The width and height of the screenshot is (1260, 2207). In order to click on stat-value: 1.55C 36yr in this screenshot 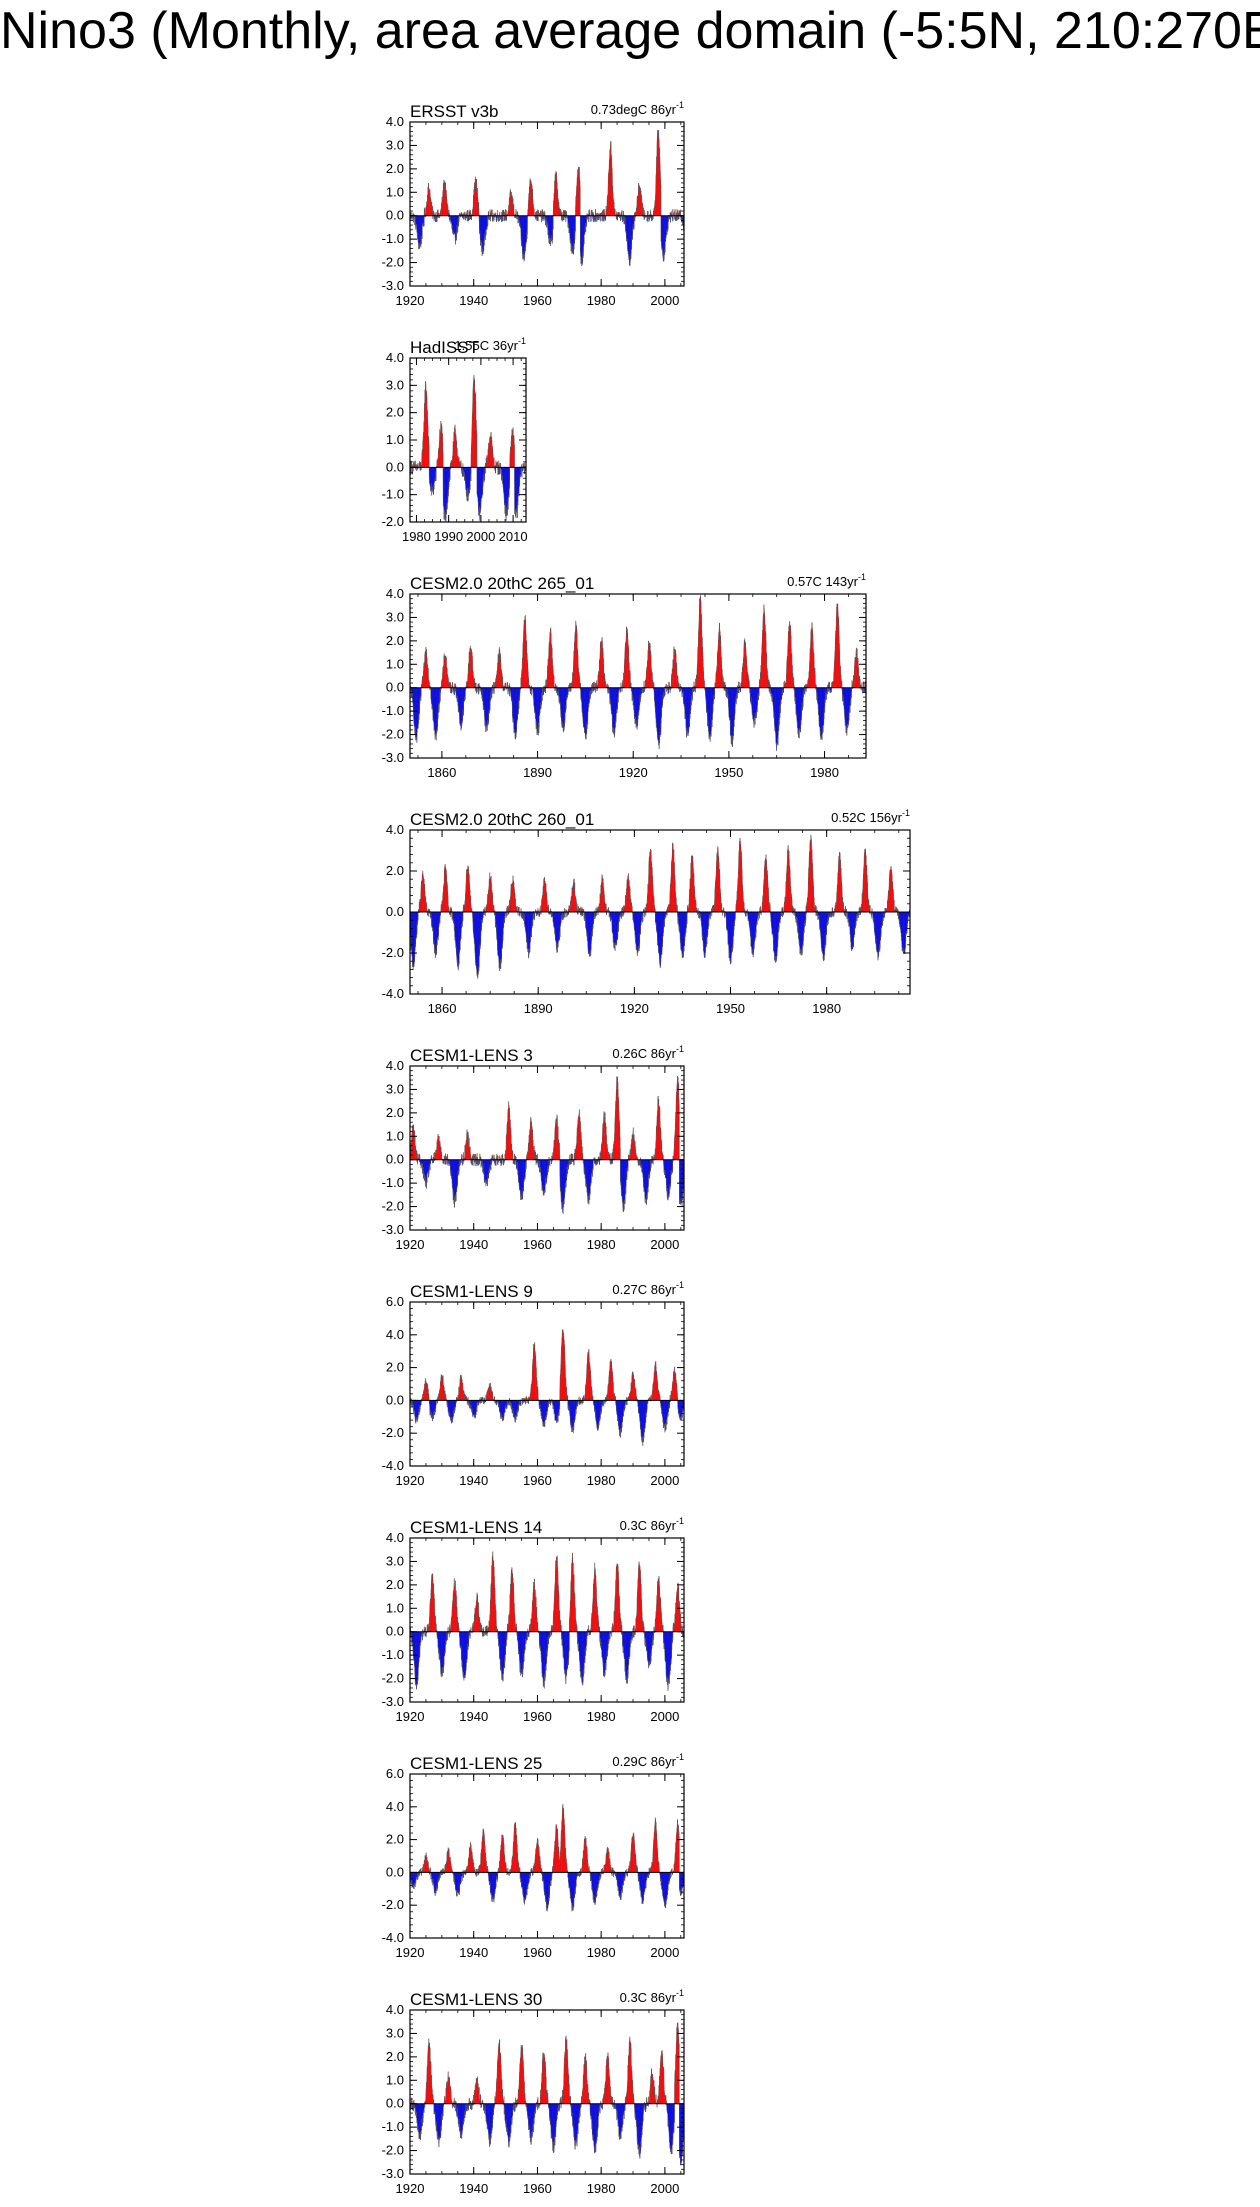, I will do `click(486, 345)`.